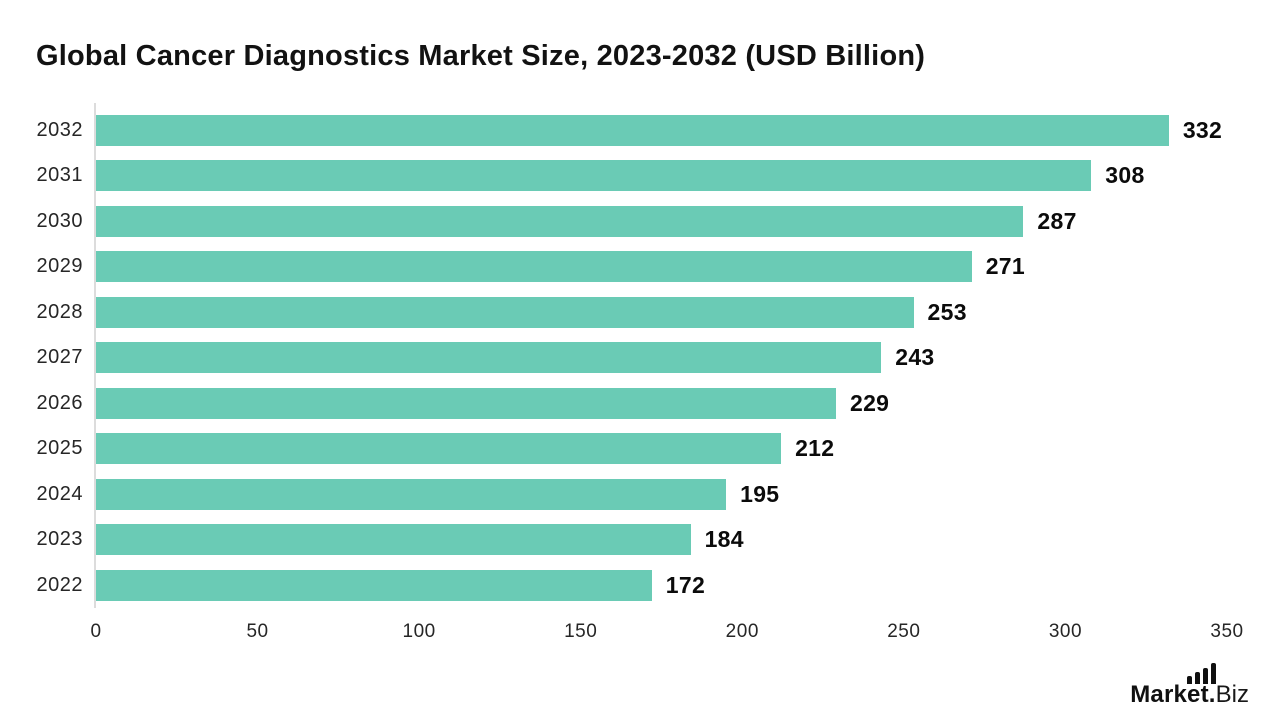 The width and height of the screenshot is (1280, 720). Describe the element at coordinates (742, 631) in the screenshot. I see `x-axis-tick-label: 200` at that location.